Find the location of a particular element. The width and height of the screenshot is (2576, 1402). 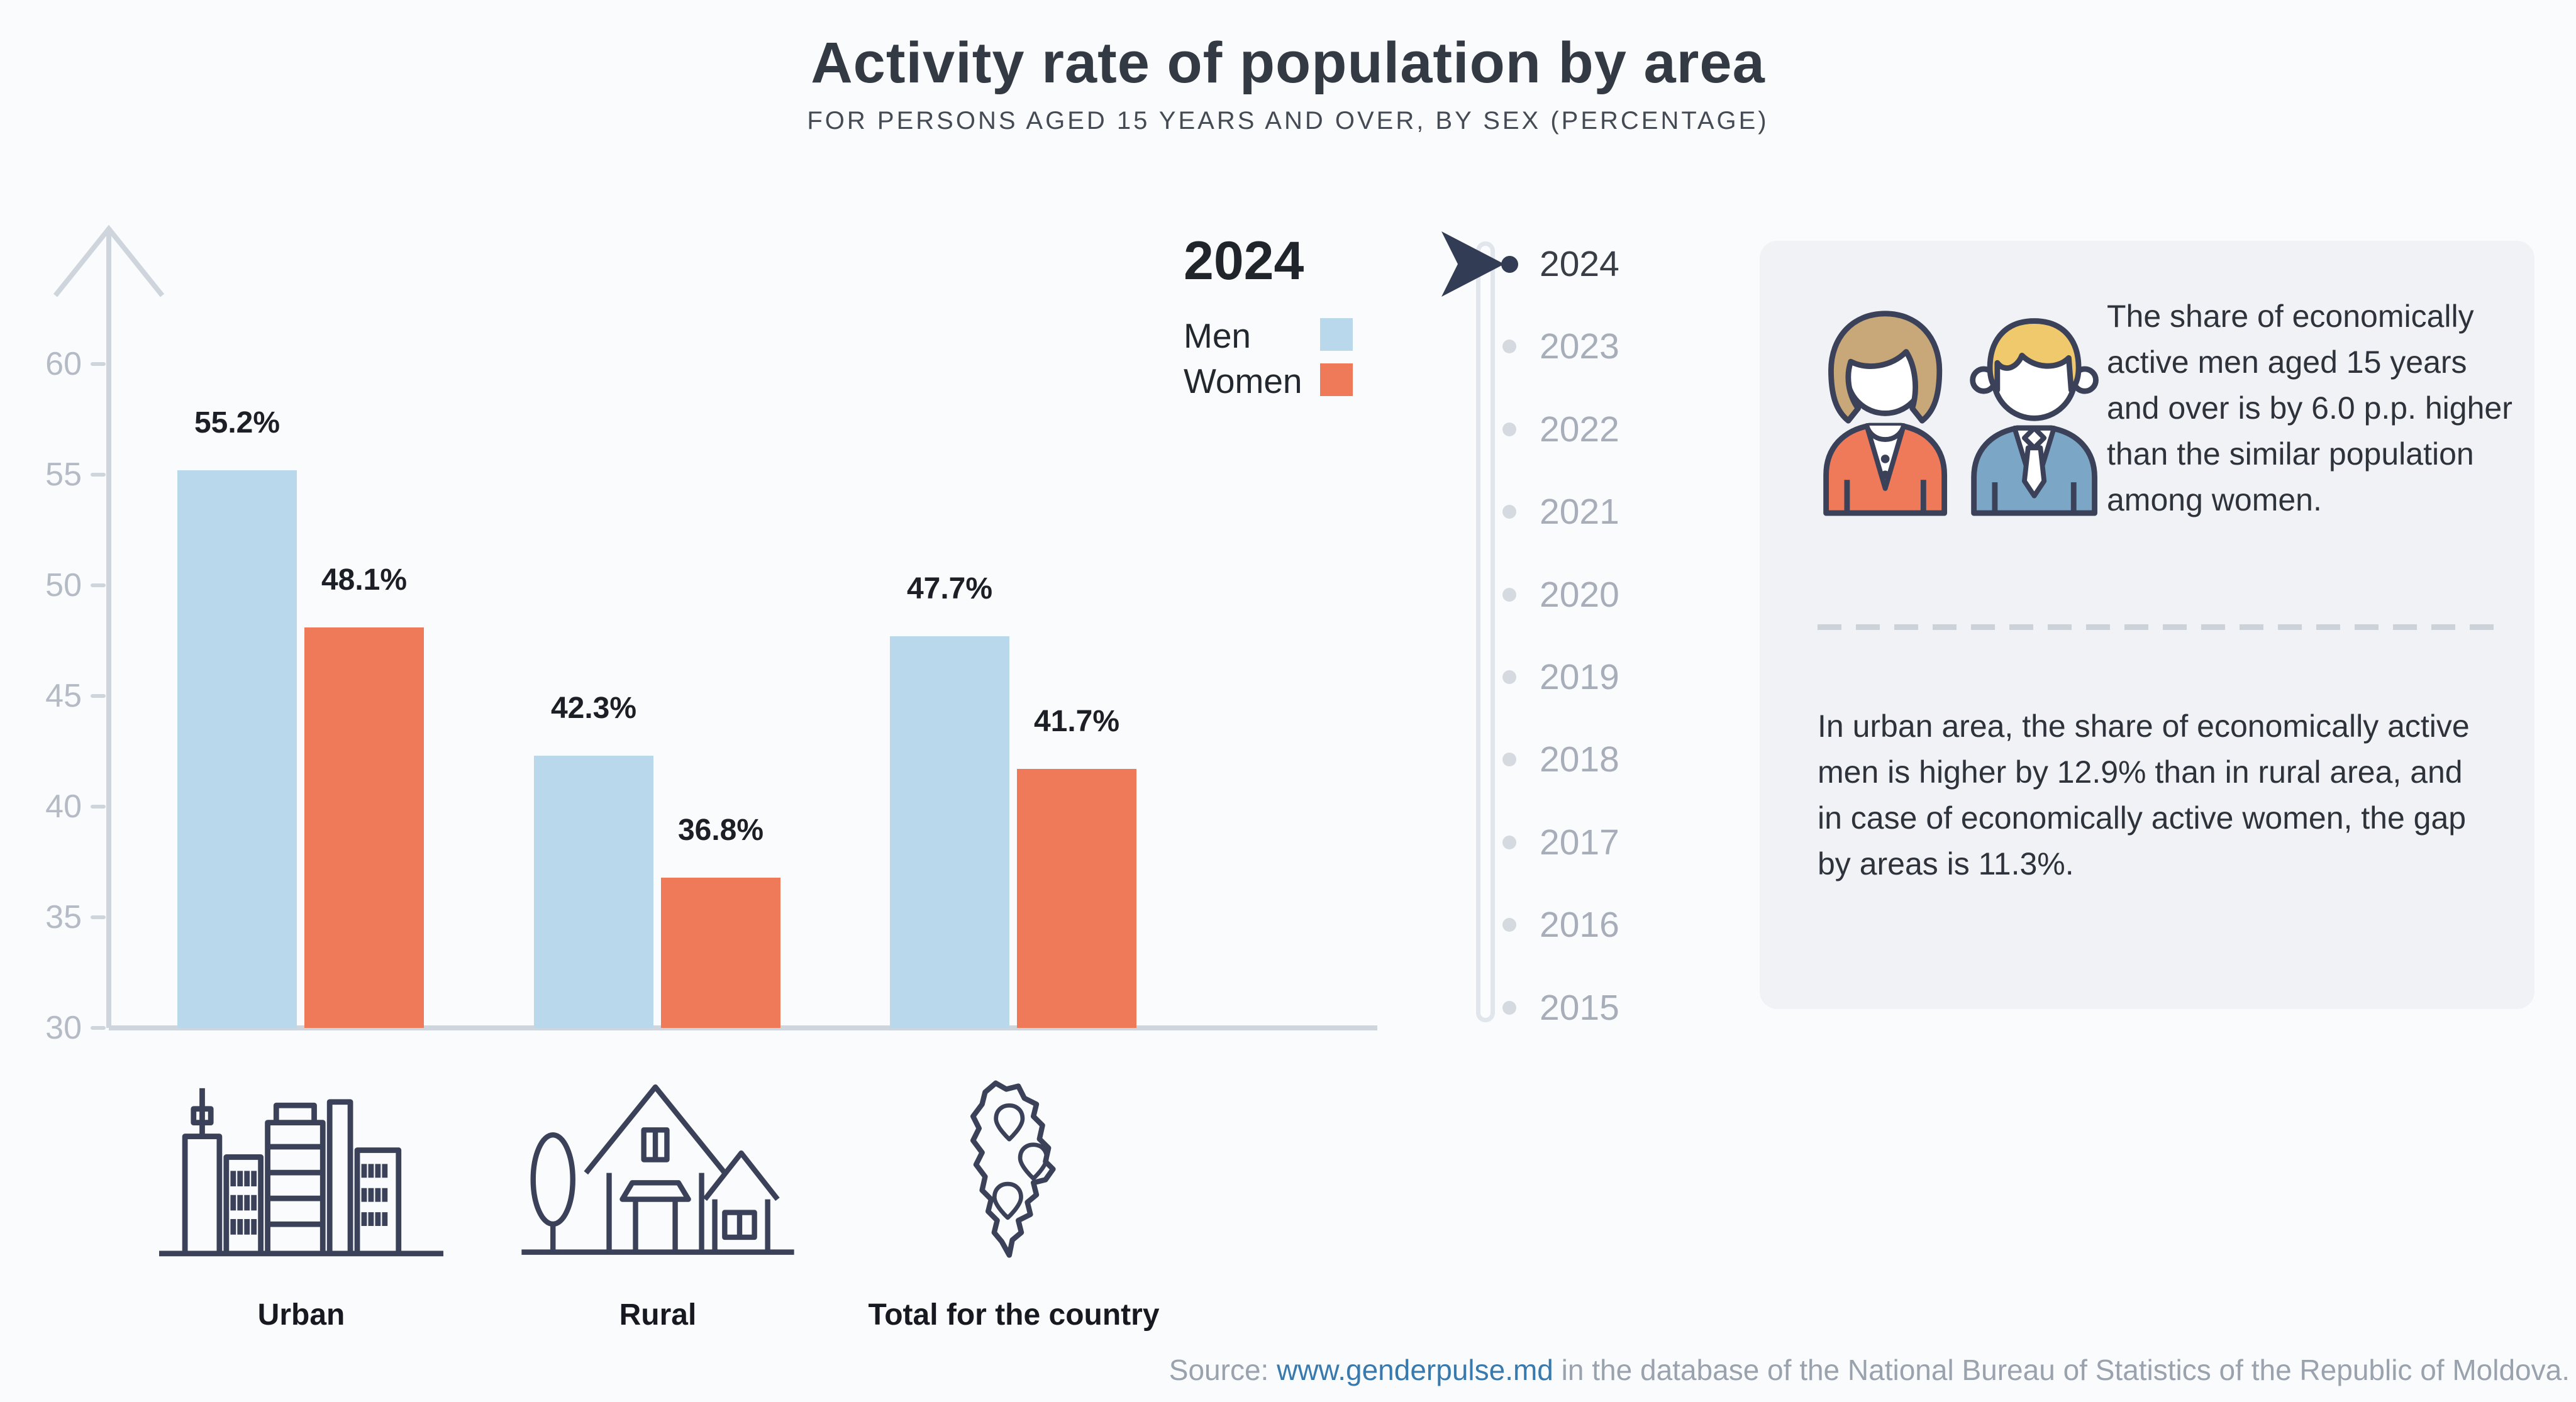

y-tick-label: 55 is located at coordinates (63, 474).